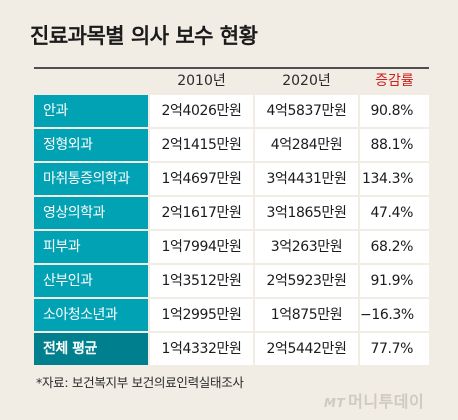 Image resolution: width=458 pixels, height=420 pixels. I want to click on row-label: 산부인과, so click(91, 281).